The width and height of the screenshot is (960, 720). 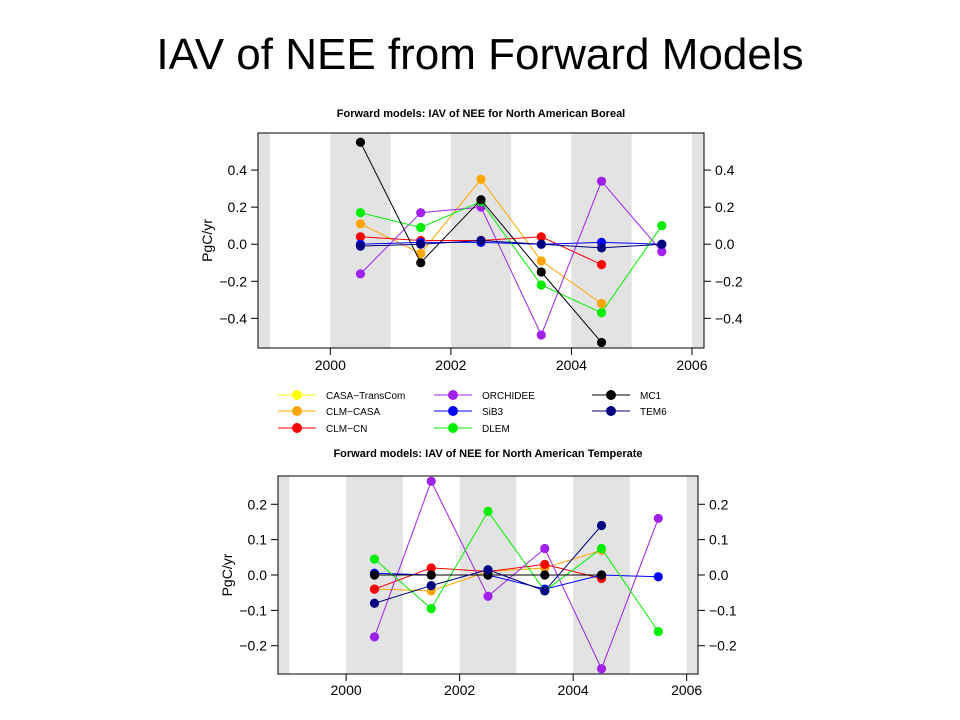 What do you see at coordinates (723, 610) in the screenshot?
I see `ytick-label-right: −0.1` at bounding box center [723, 610].